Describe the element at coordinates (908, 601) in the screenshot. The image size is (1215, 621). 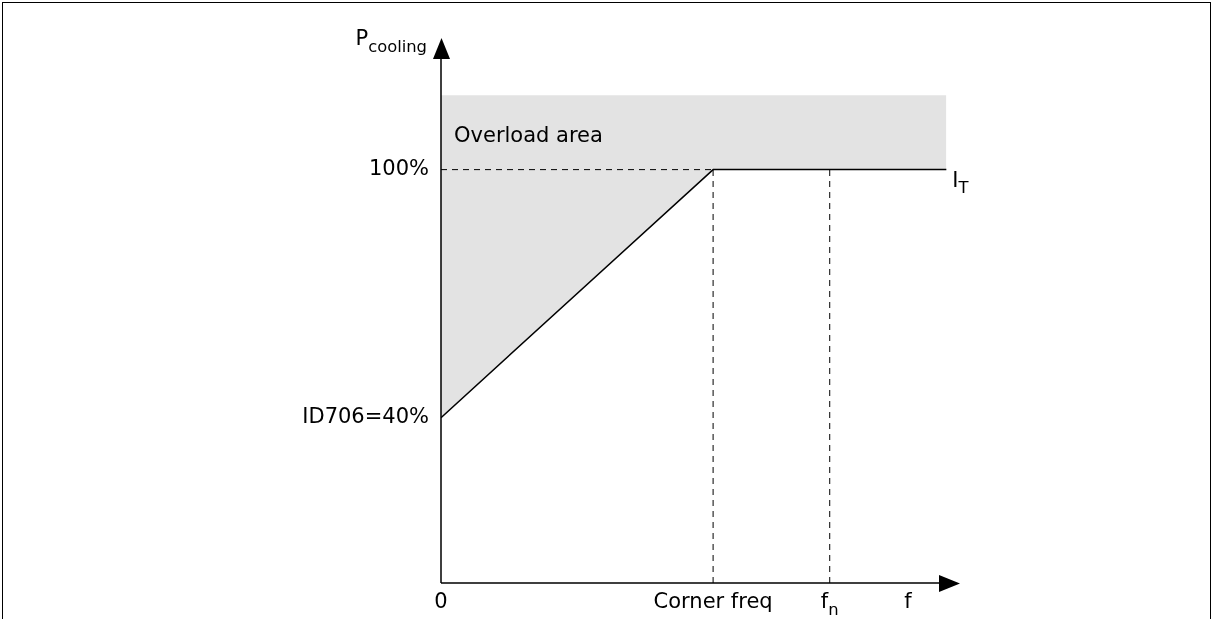
I see `x-axis-title: f` at that location.